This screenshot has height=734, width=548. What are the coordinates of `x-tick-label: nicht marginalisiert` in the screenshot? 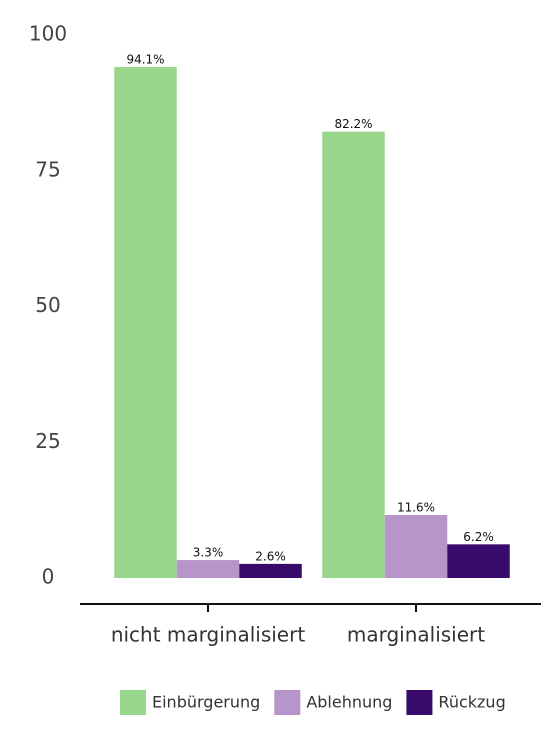 It's located at (208, 635).